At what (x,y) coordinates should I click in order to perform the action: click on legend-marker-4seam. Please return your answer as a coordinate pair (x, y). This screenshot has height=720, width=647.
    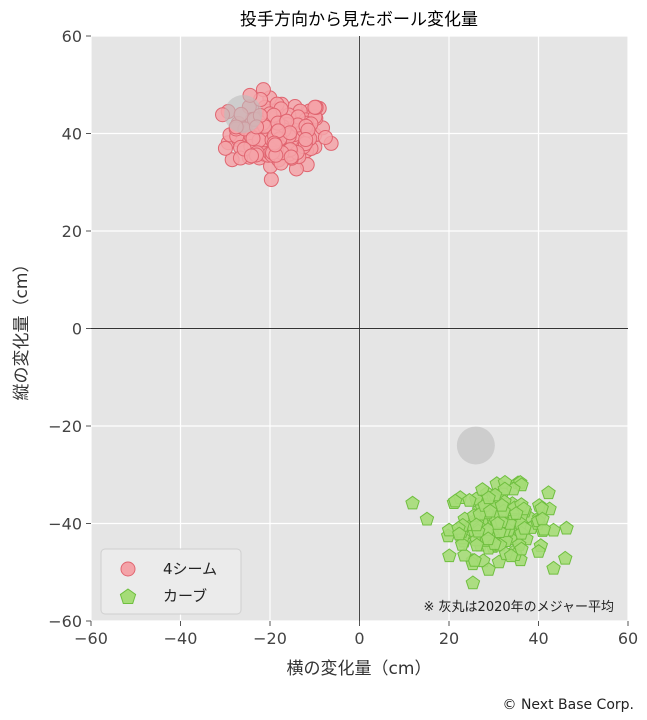
    Looking at the image, I should click on (128, 569).